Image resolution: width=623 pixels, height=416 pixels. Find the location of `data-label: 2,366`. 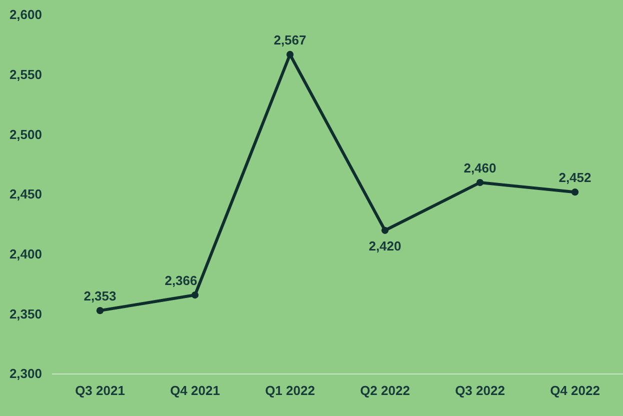

data-label: 2,366 is located at coordinates (181, 280).